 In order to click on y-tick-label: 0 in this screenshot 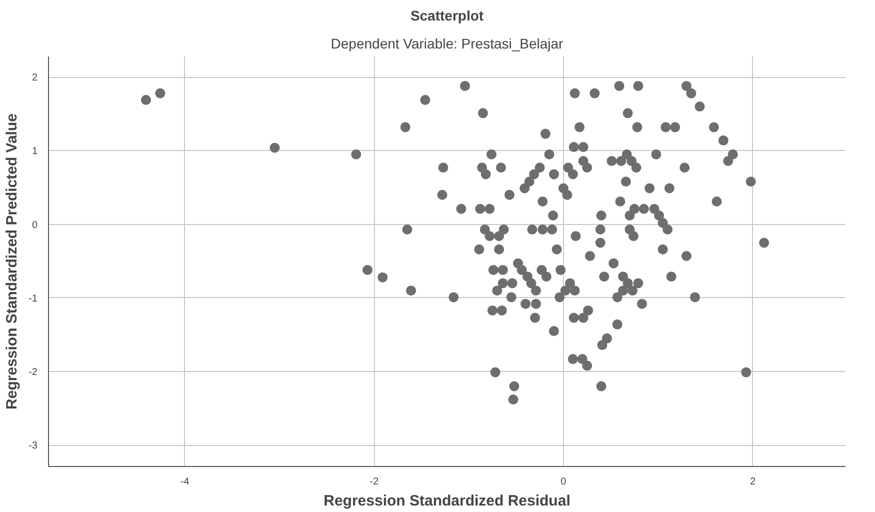, I will do `click(35, 225)`.